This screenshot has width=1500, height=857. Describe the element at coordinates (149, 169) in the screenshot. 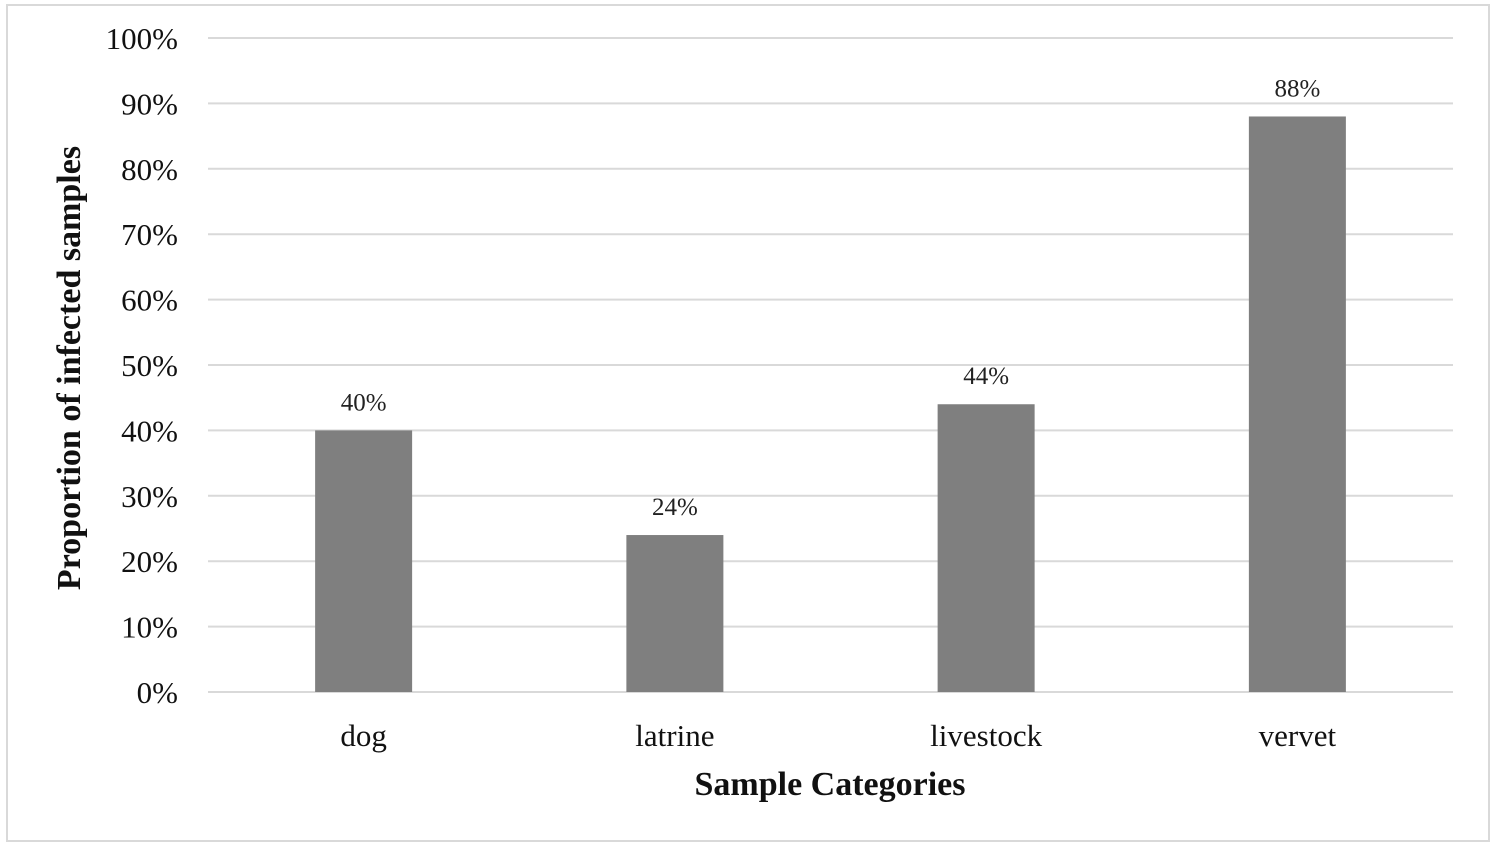

I see `y-tick-label: 80%` at that location.